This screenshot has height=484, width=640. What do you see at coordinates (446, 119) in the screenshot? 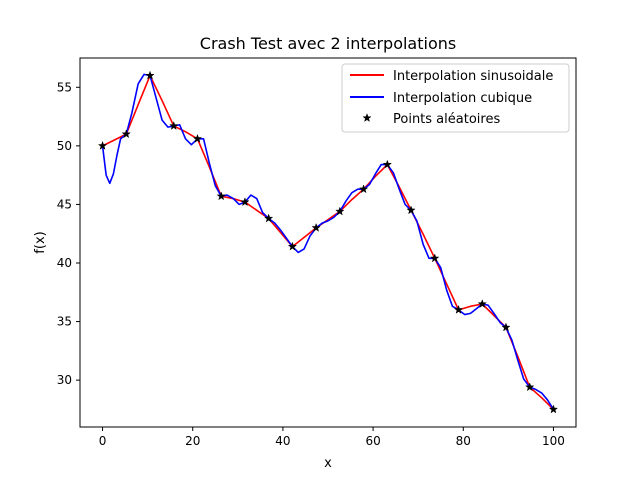
I see `legend-label-points: Points aléatoires` at bounding box center [446, 119].